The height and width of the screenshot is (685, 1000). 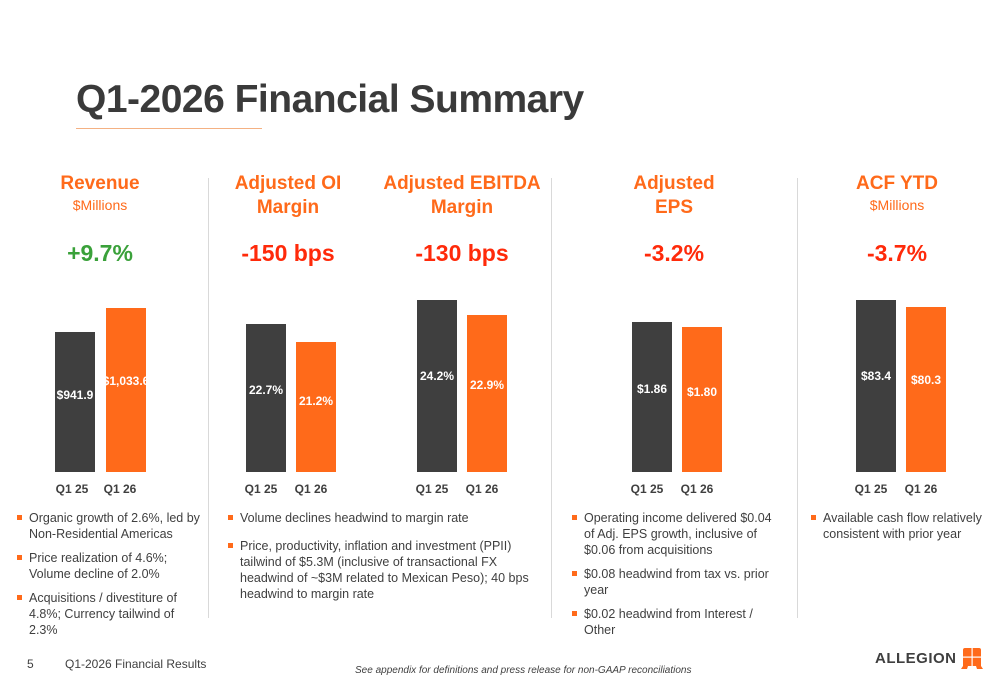 I want to click on bar-value-label: 21.2%, so click(x=316, y=401).